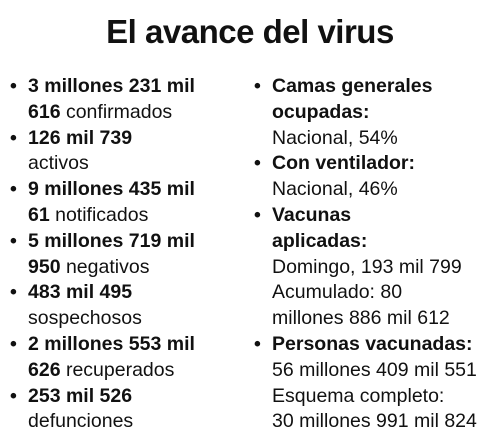 Image resolution: width=500 pixels, height=442 pixels. Describe the element at coordinates (321, 111) in the screenshot. I see `section-heading-cont: ocupadas:` at that location.